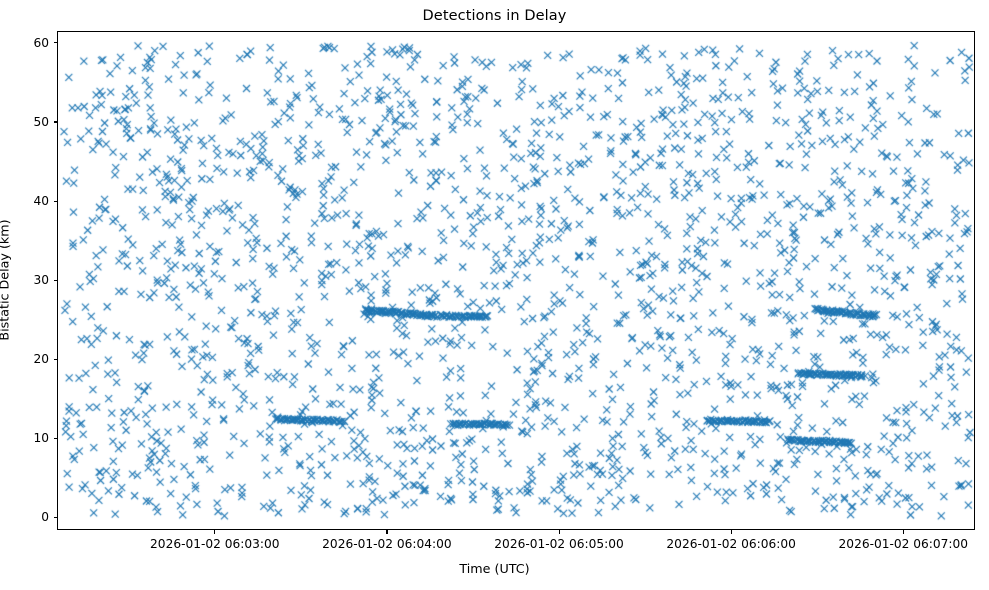 The image size is (989, 590). What do you see at coordinates (494, 16) in the screenshot?
I see `chart-title: Detections in Delay` at bounding box center [494, 16].